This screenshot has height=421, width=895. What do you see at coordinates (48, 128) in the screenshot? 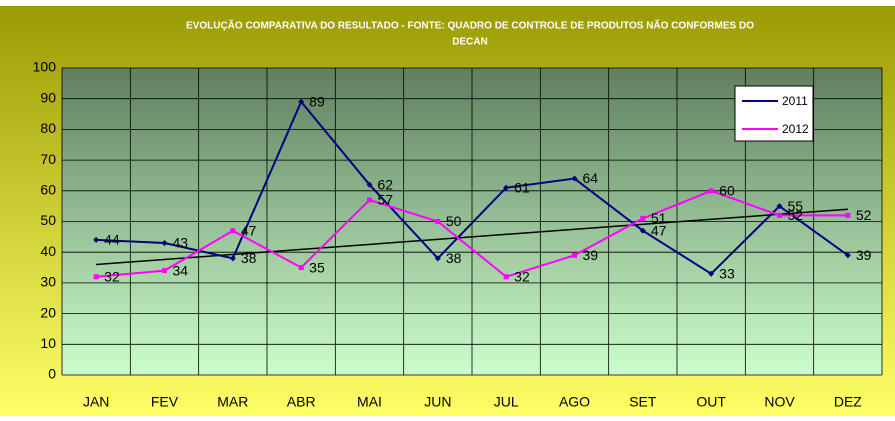
I see `y-tick-label: 80` at bounding box center [48, 128].